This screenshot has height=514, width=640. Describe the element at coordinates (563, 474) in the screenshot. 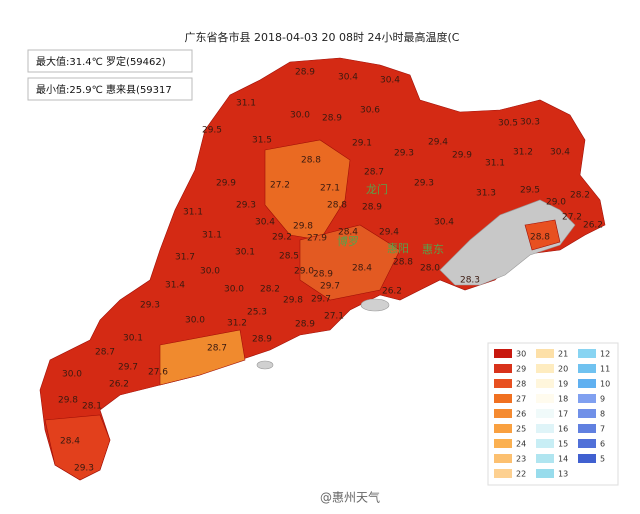

I see `legend-label: 13` at that location.